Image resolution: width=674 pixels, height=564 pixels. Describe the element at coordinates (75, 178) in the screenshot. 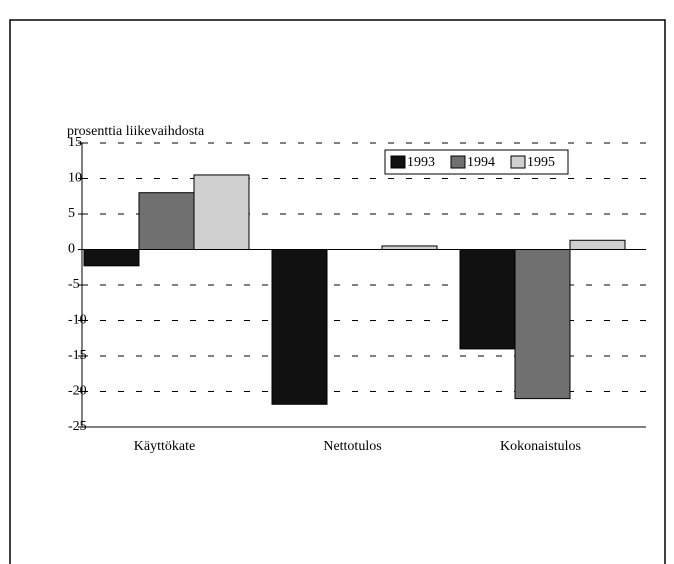

I see `y-tick-label: 10` at that location.